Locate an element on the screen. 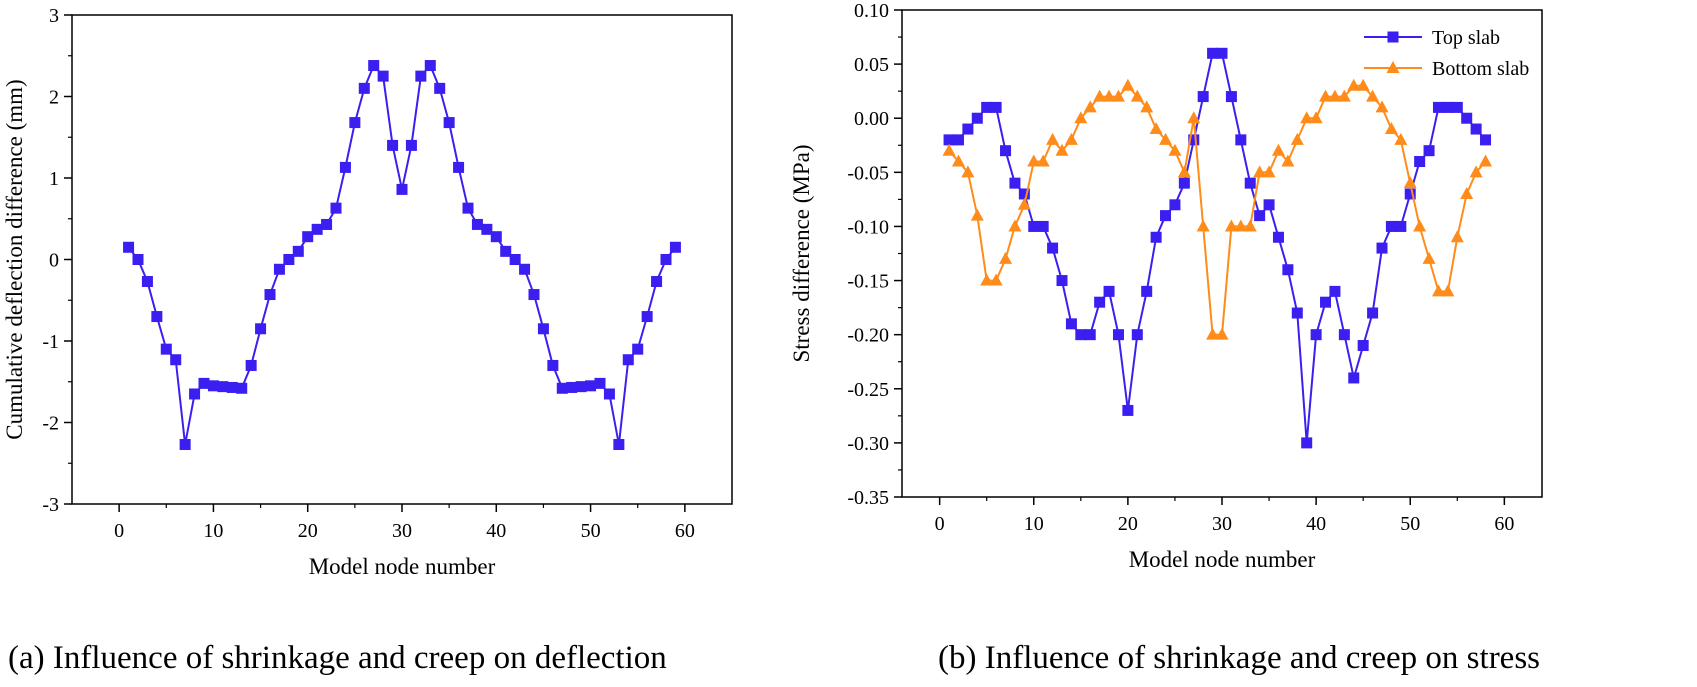  y-tick-label: 0 is located at coordinates (54, 261).